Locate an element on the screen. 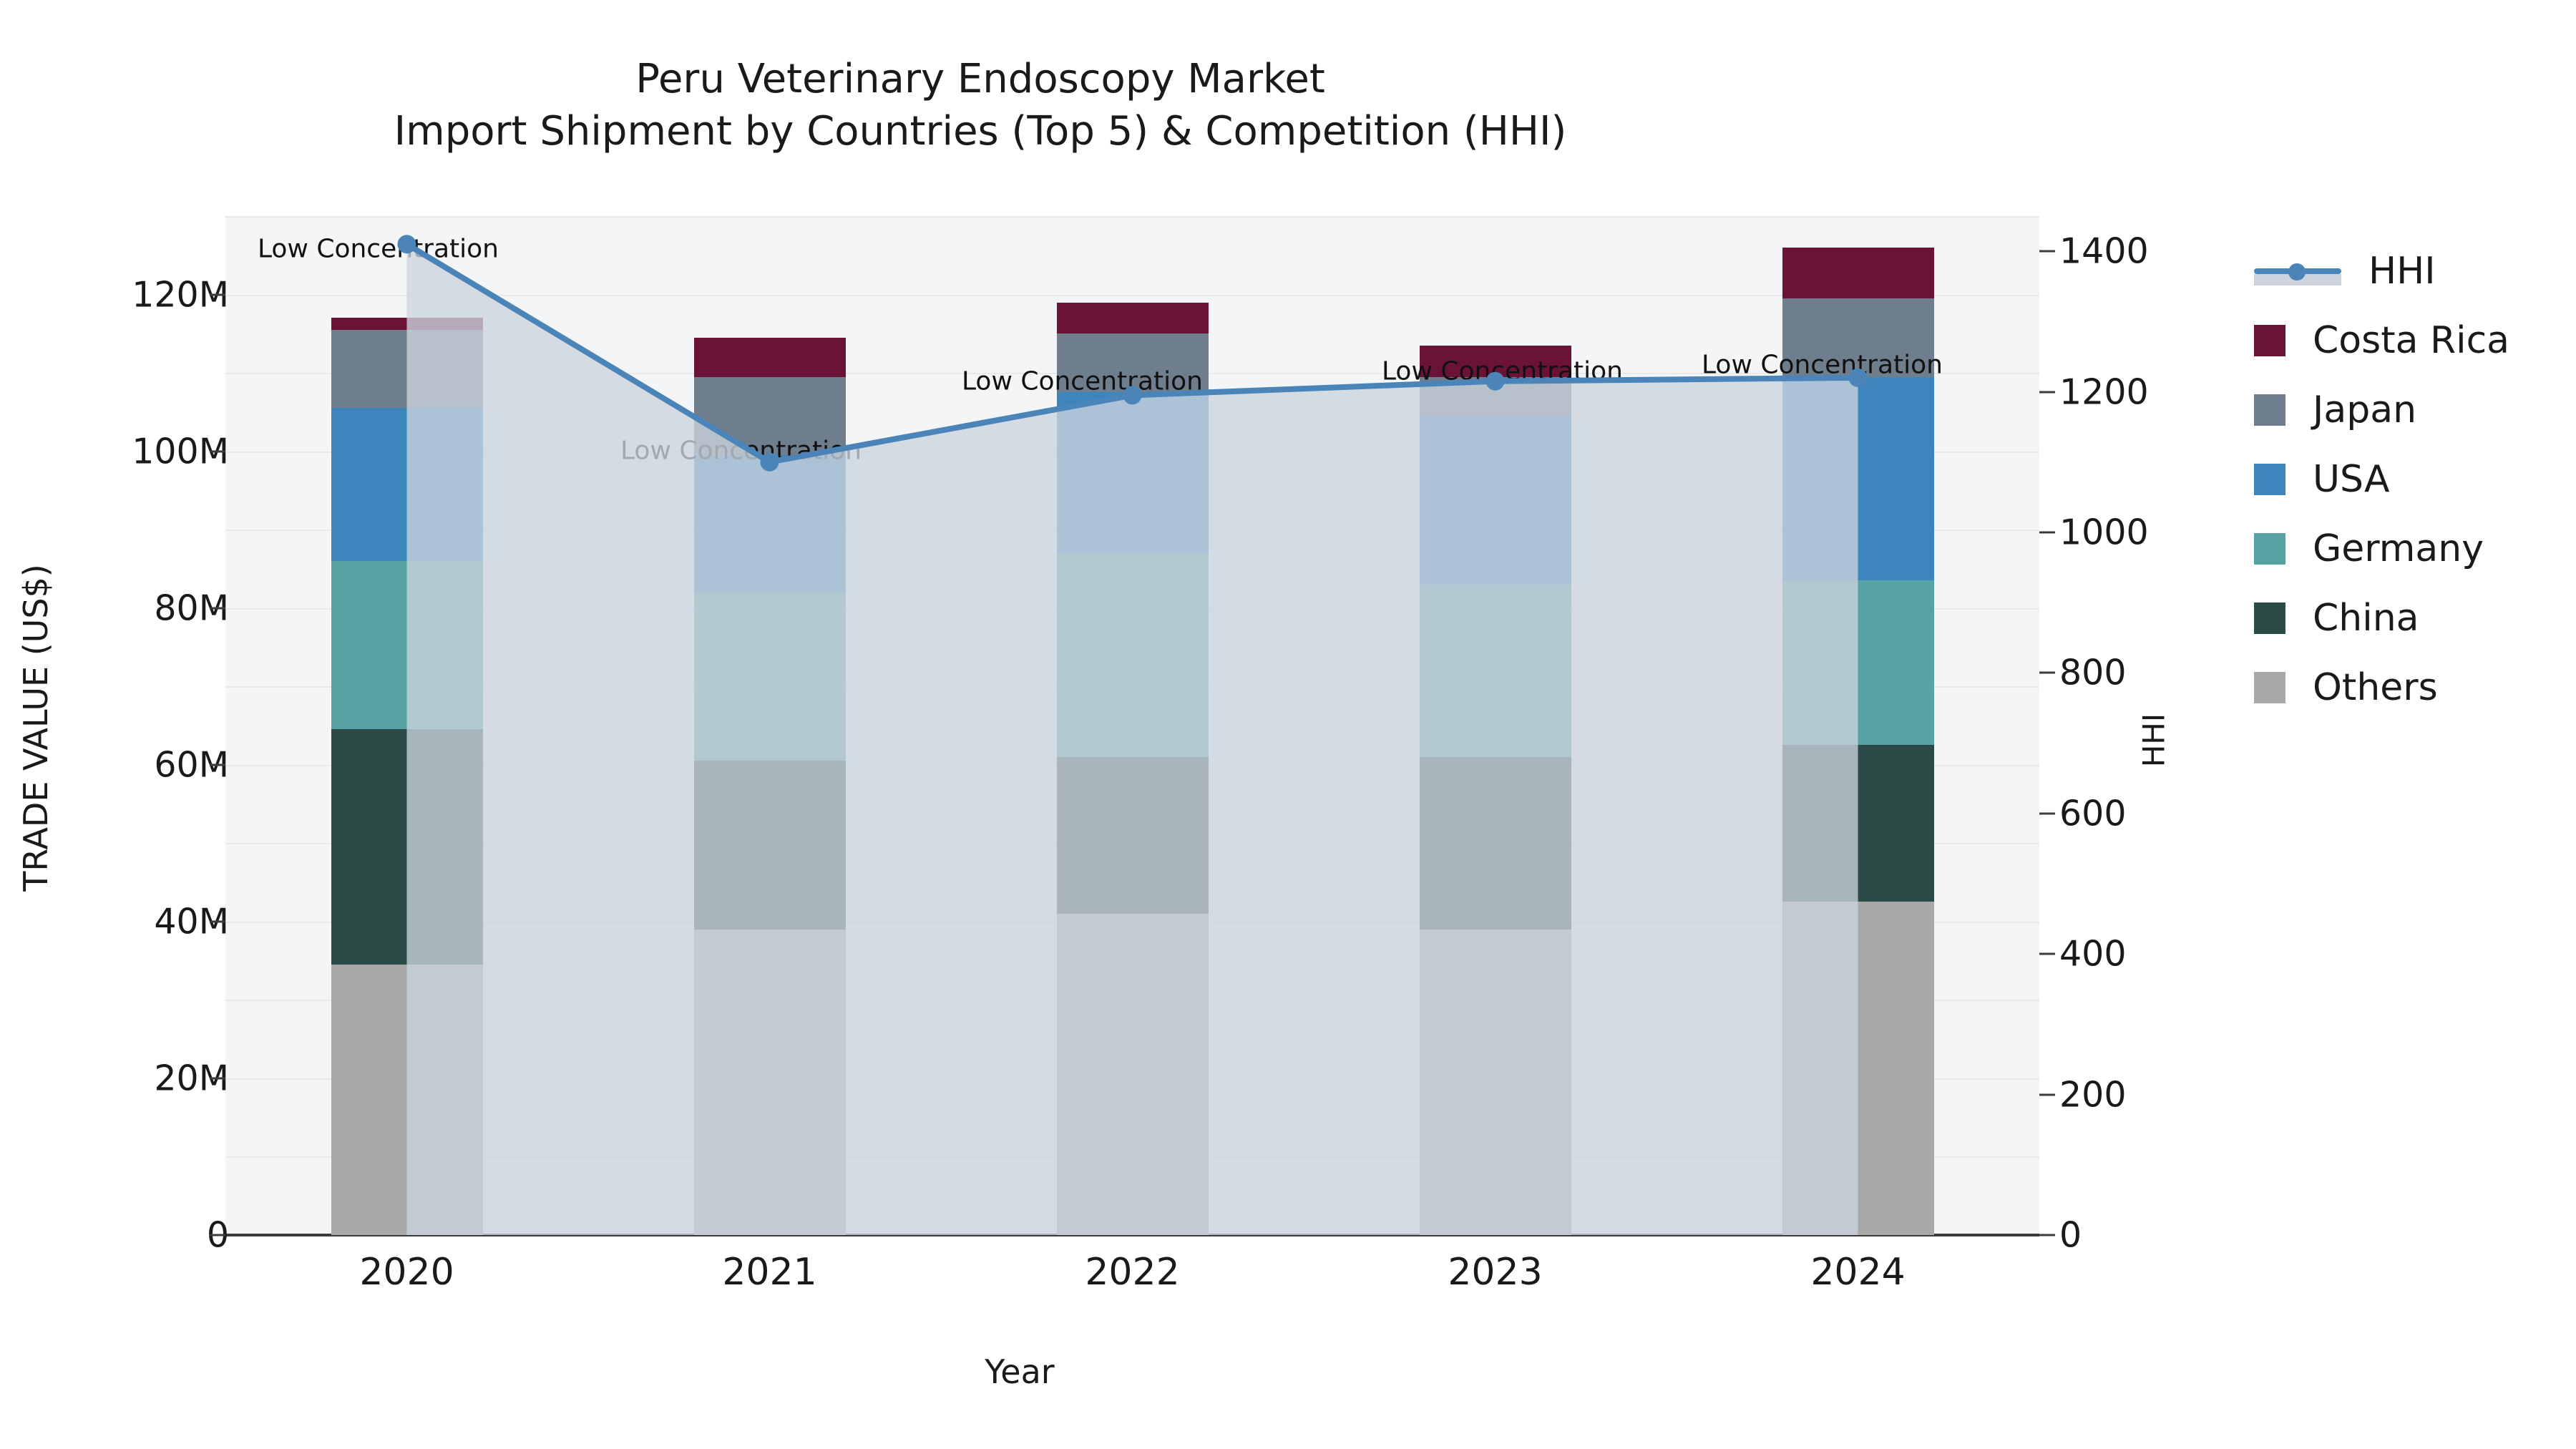  legend-label: HHI is located at coordinates (2402, 271).